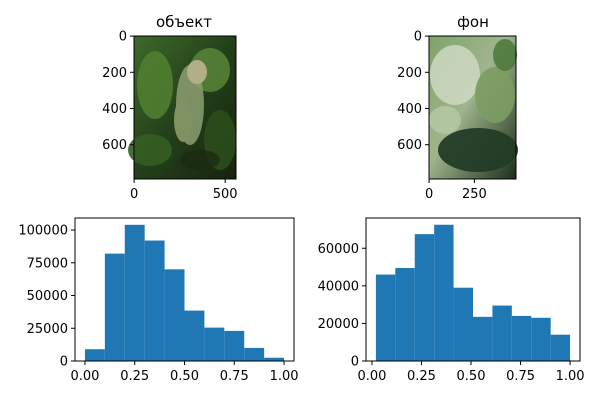 The image size is (600, 400). Describe the element at coordinates (114, 73) in the screenshot. I see `object-image-y-tick-label: 200` at that location.